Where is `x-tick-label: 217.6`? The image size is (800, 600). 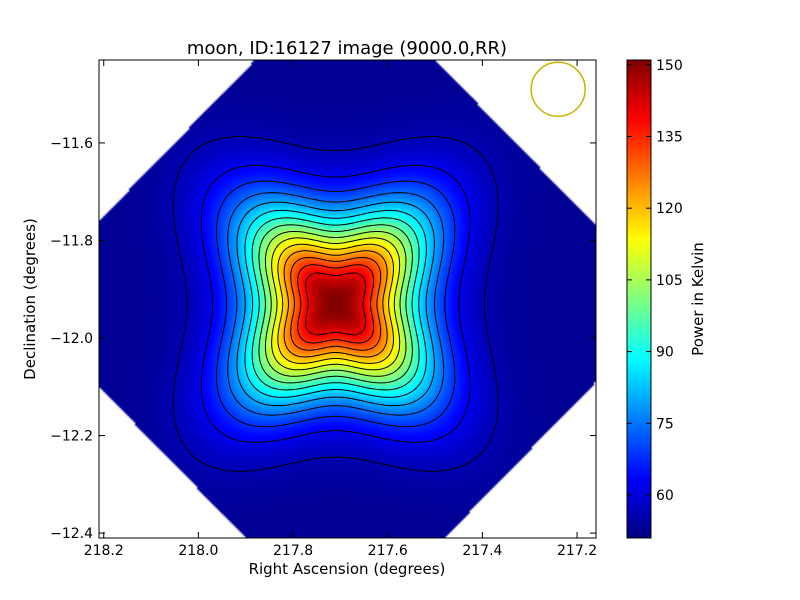 x-tick-label: 217.6 is located at coordinates (388, 551).